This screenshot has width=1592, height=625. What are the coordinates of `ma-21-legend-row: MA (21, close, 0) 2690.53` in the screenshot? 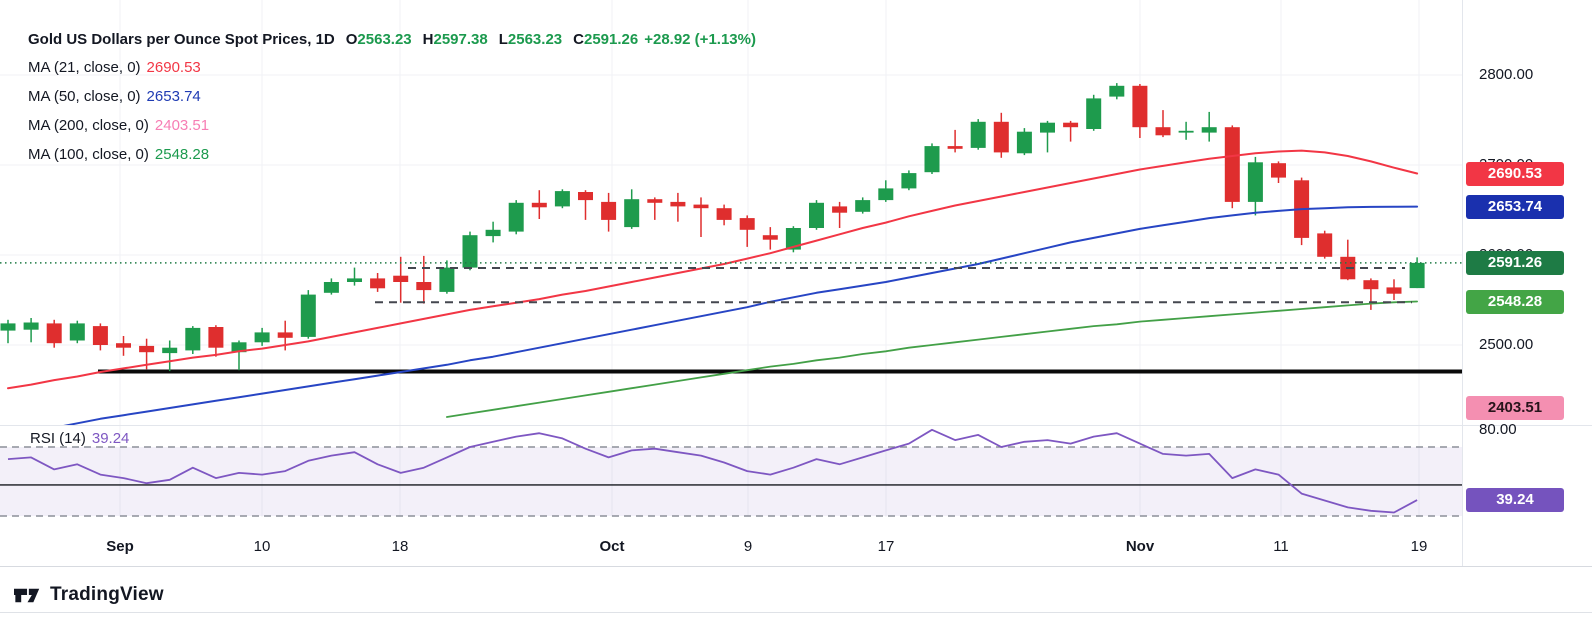 It's located at (392, 67).